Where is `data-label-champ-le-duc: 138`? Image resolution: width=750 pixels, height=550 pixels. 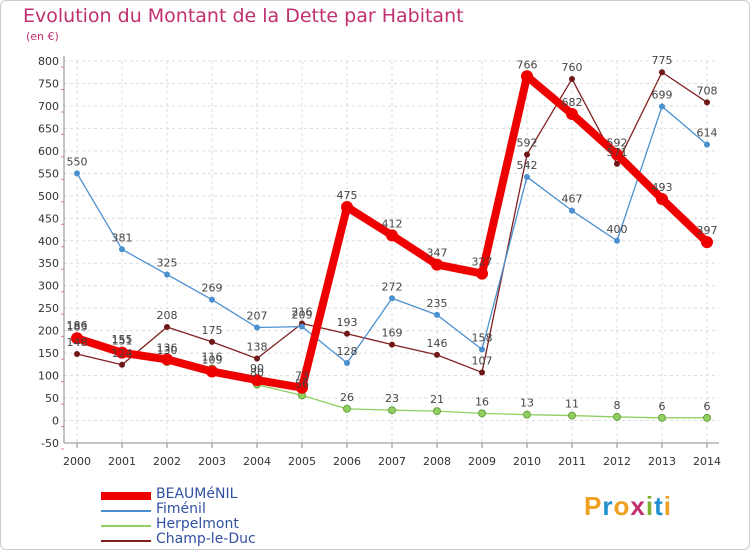 data-label-champ-le-duc: 138 is located at coordinates (257, 347).